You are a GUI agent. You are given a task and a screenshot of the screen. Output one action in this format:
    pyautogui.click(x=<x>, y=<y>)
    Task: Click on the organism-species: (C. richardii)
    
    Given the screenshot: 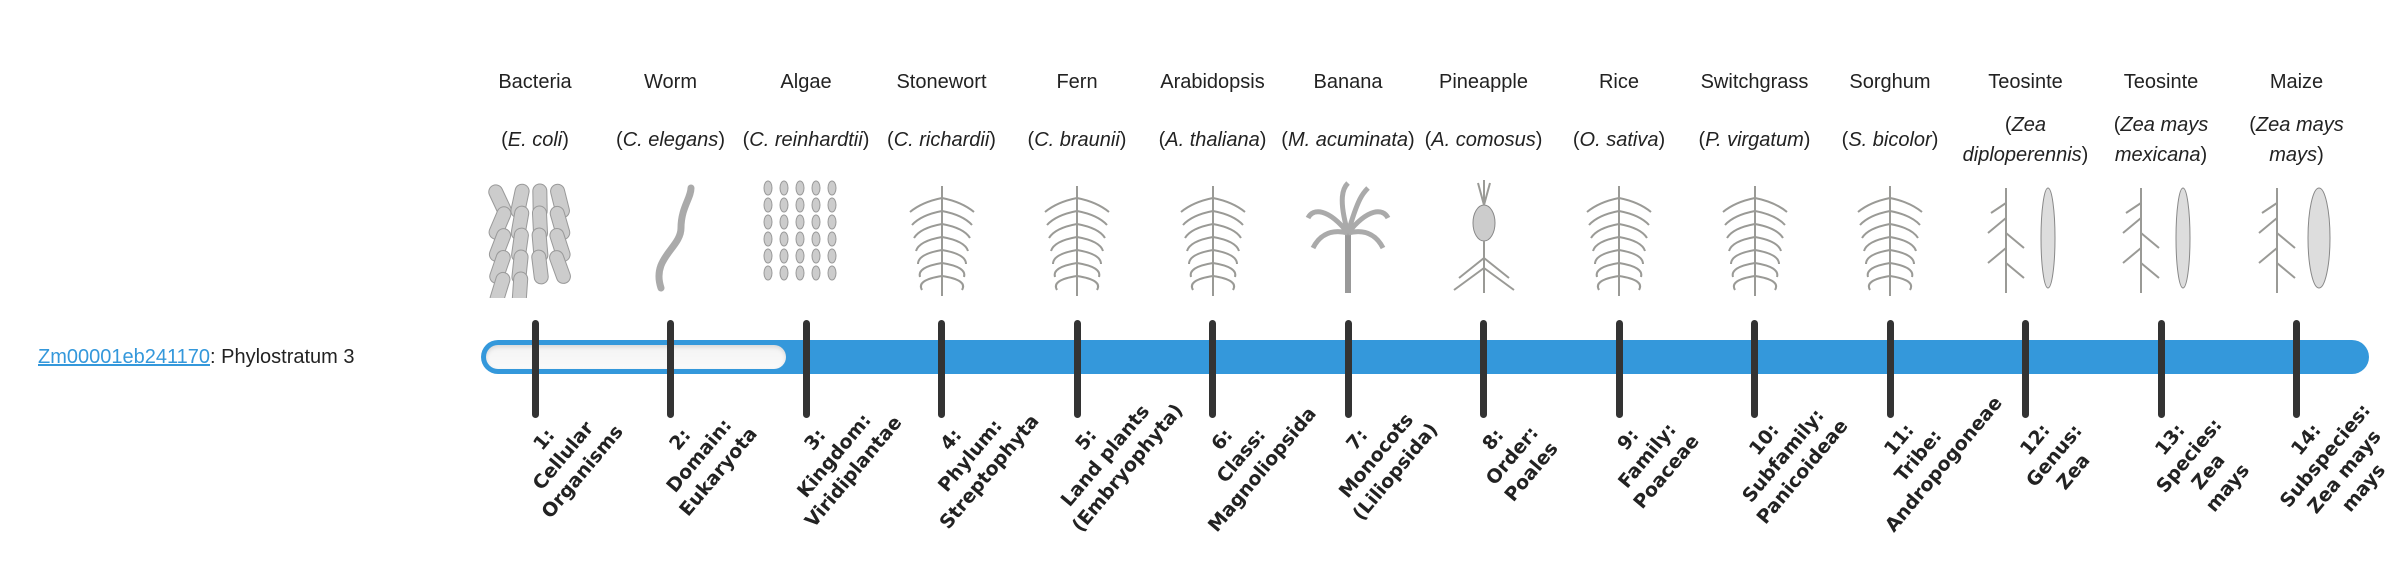 What is the action you would take?
    pyautogui.click(x=941, y=140)
    